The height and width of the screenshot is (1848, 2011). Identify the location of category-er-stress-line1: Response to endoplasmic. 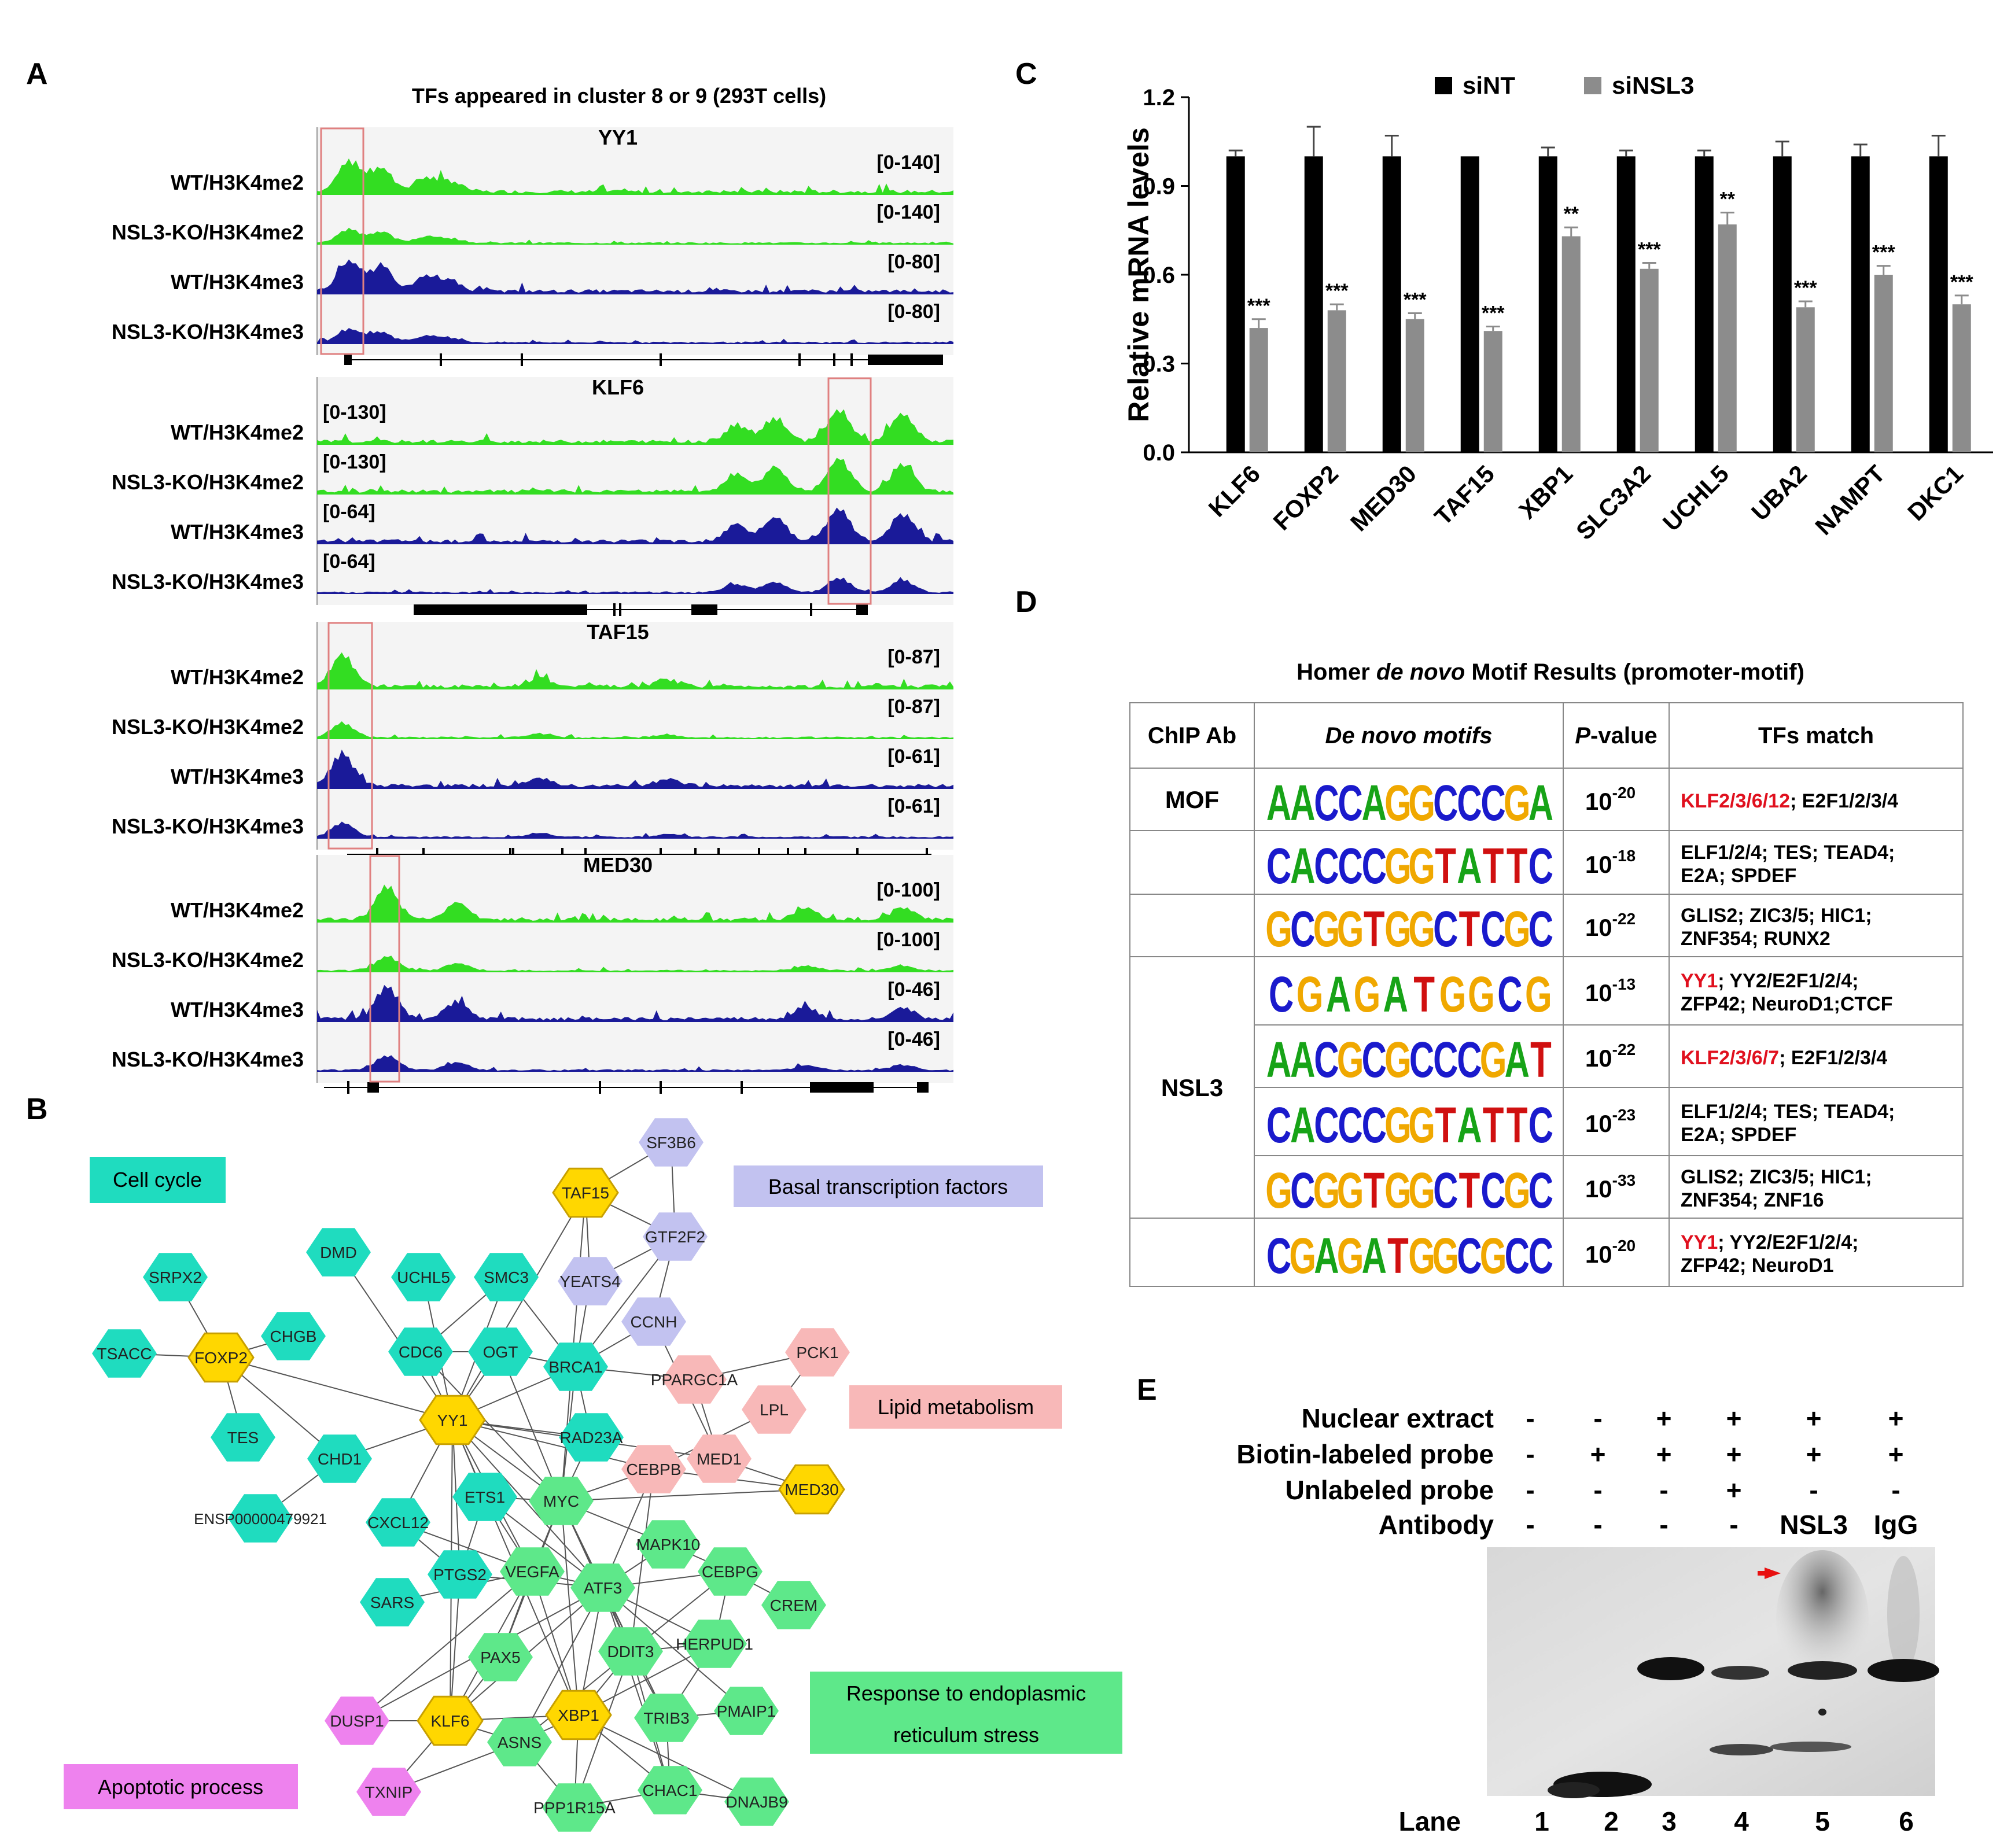
(966, 1693).